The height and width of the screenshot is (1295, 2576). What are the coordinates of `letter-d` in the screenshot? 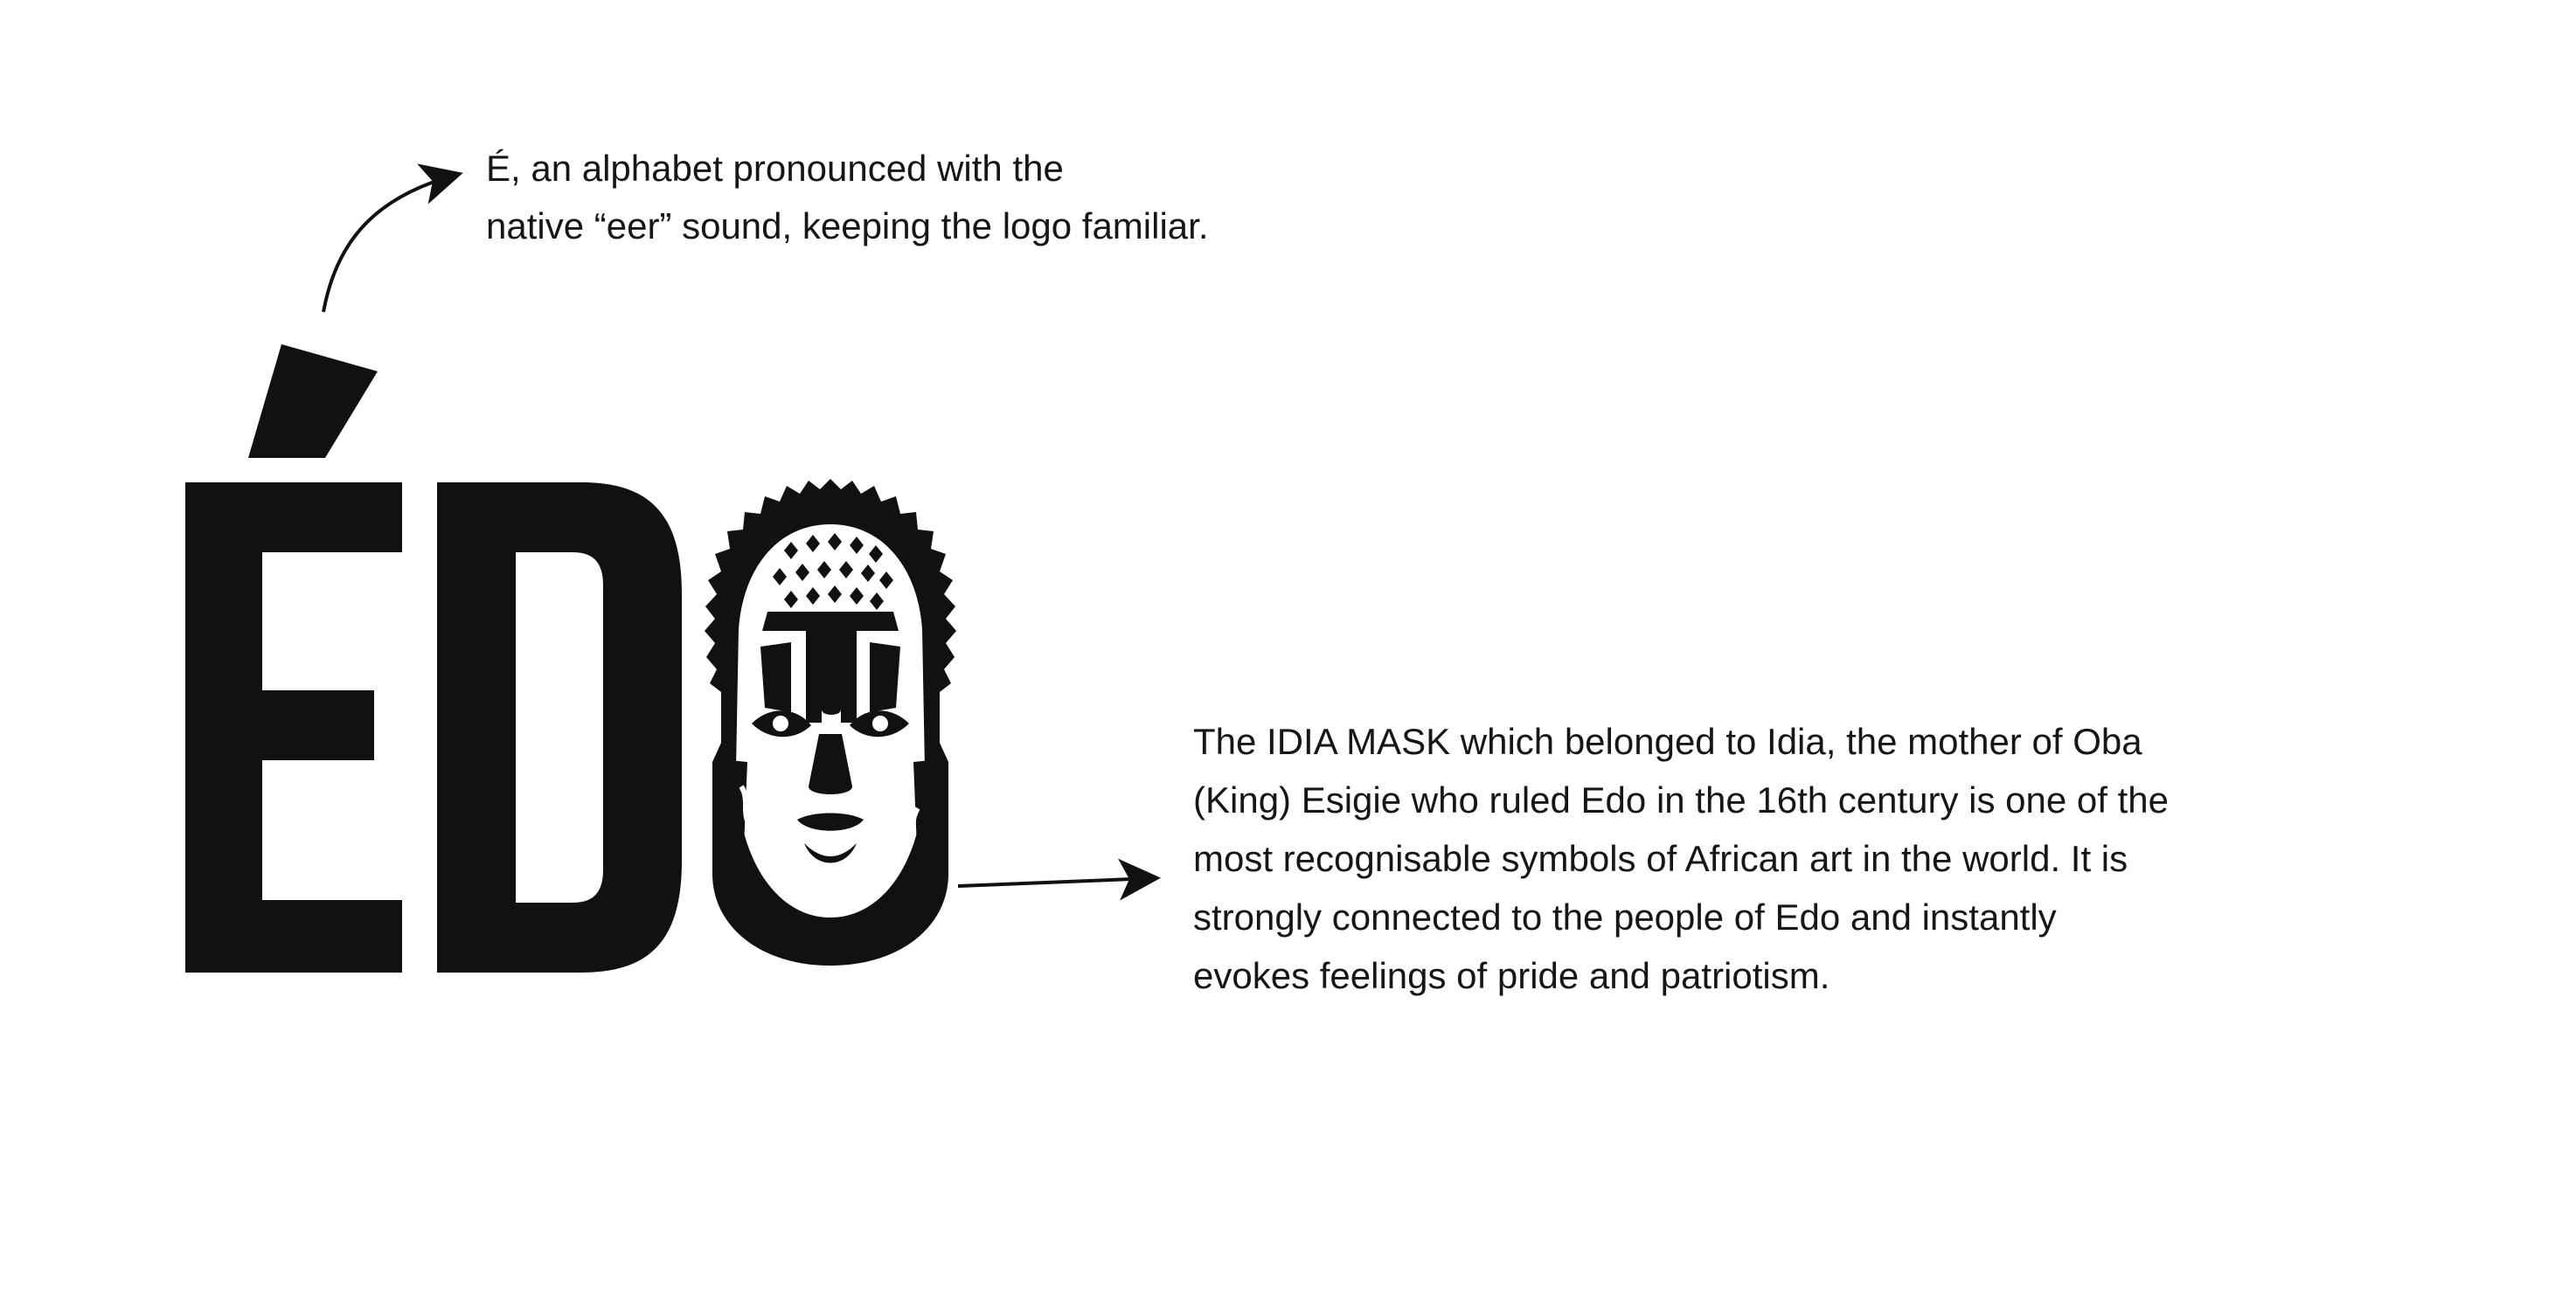 It's located at (559, 727).